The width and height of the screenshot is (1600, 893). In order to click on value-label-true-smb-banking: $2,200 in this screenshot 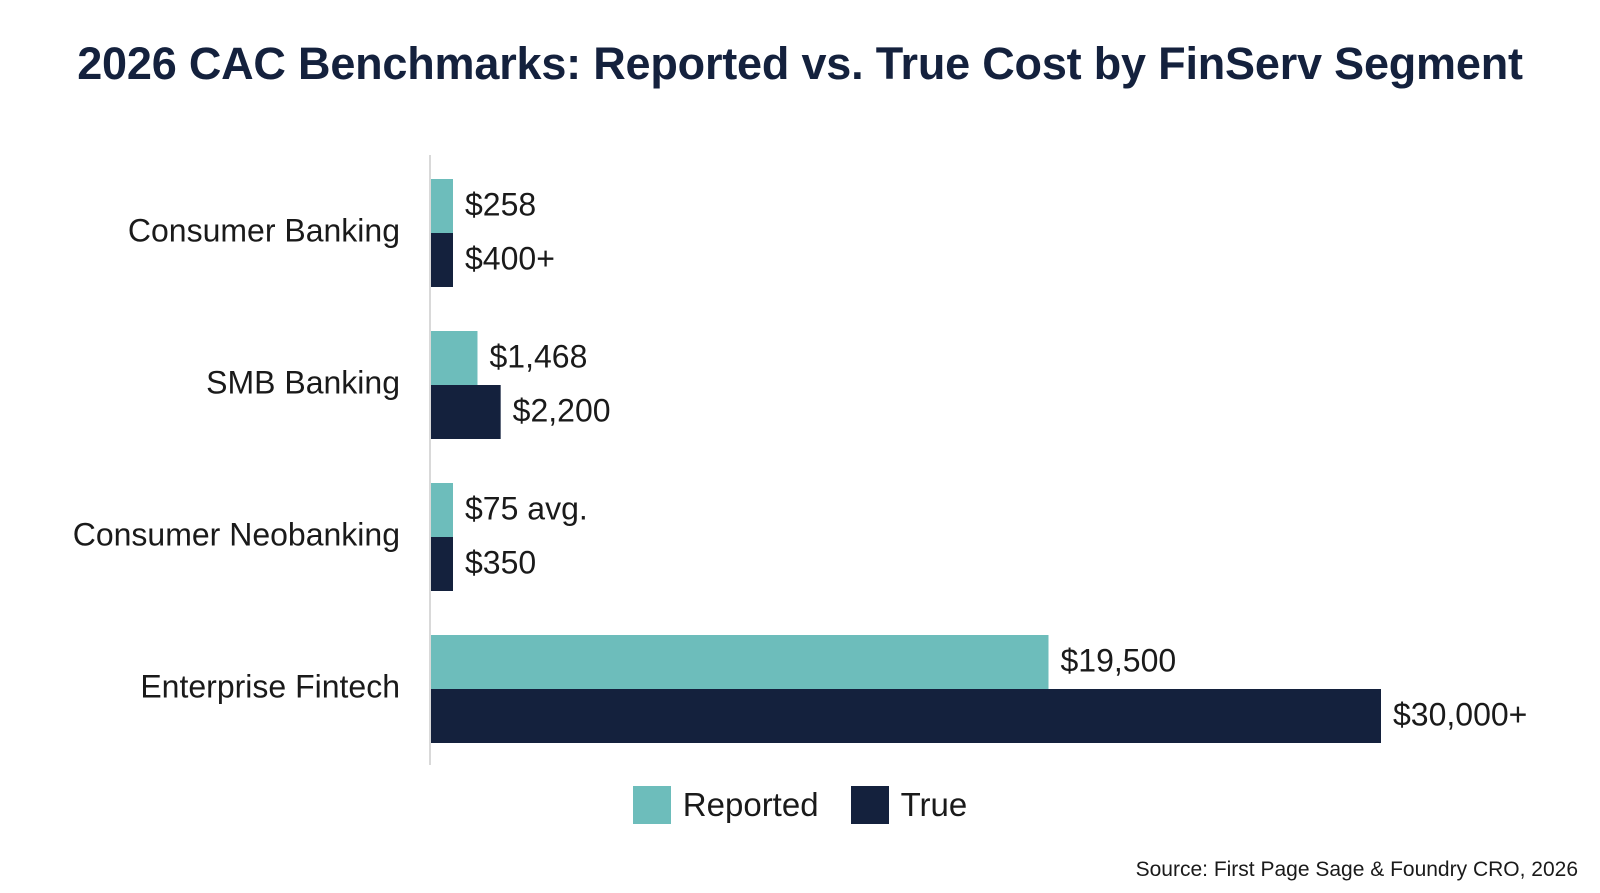, I will do `click(562, 410)`.